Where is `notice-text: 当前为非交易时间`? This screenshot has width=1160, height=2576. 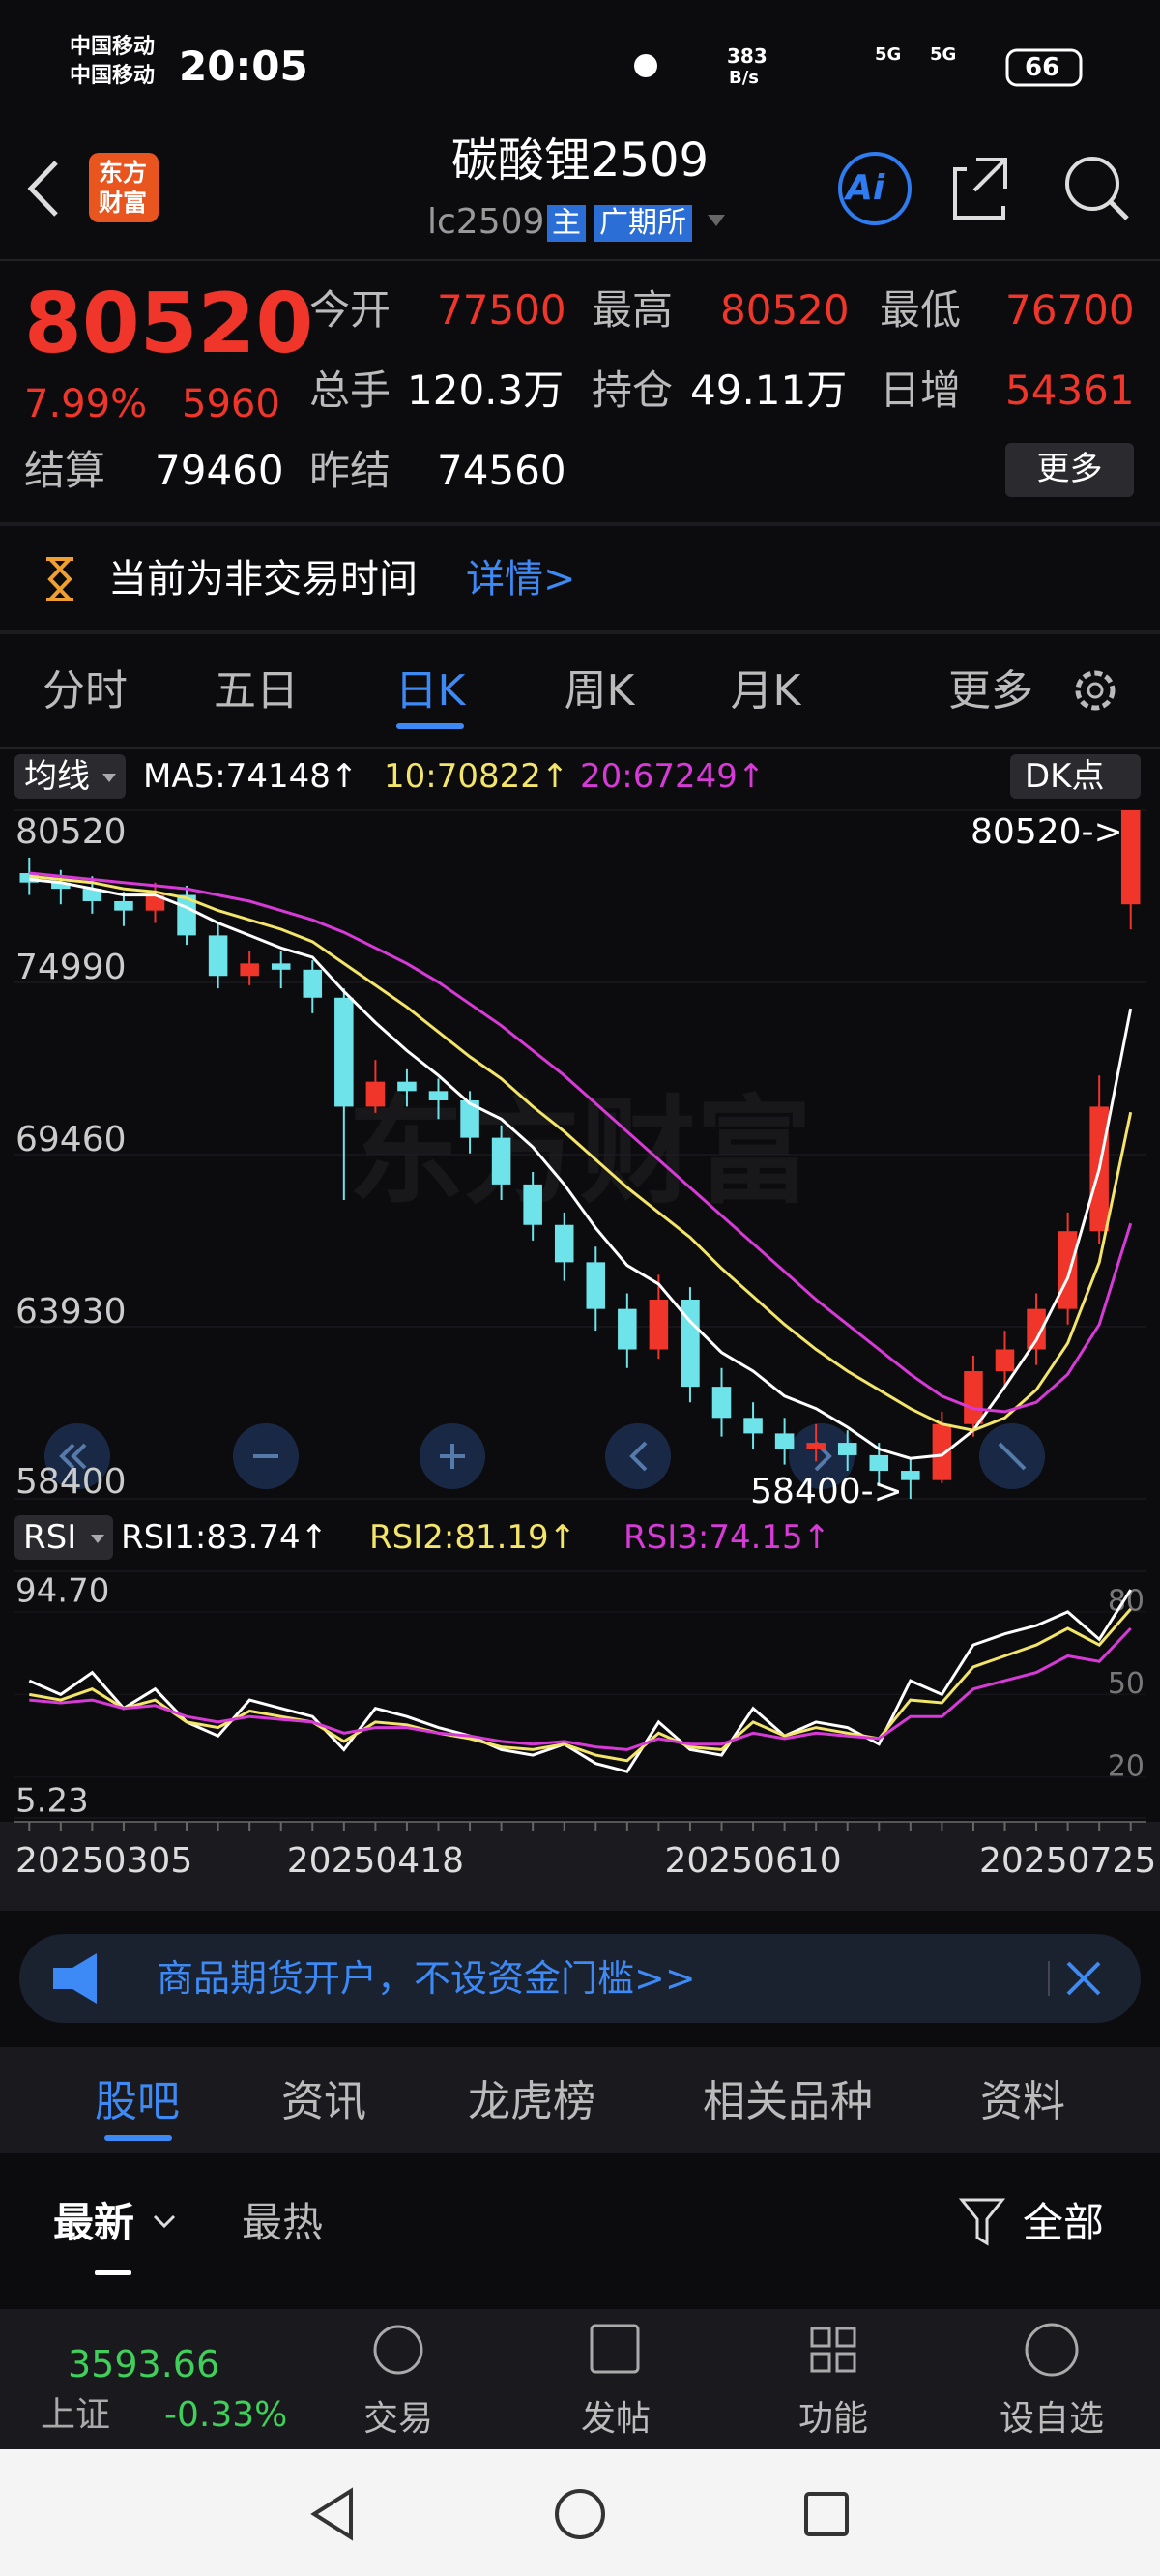
notice-text: 当前为非交易时间 is located at coordinates (263, 579).